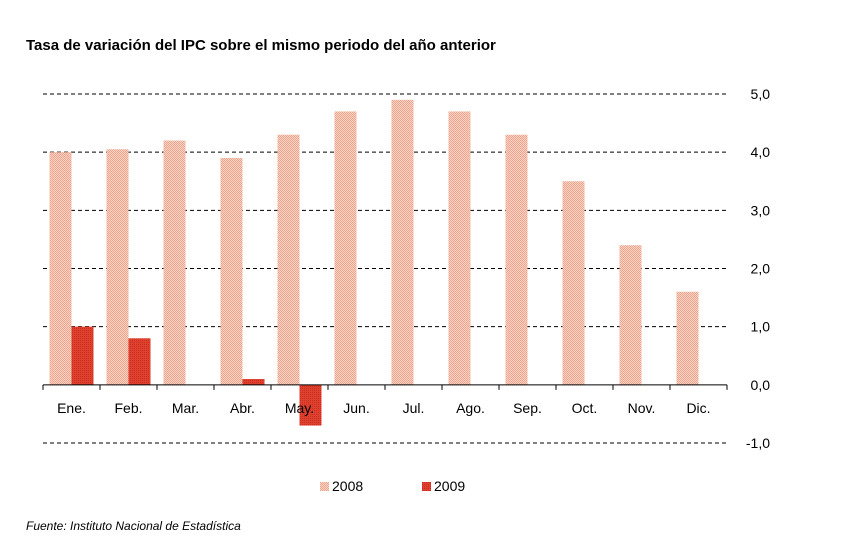 This screenshot has width=866, height=549. What do you see at coordinates (392, 486) in the screenshot?
I see `legend: 2008 2009` at bounding box center [392, 486].